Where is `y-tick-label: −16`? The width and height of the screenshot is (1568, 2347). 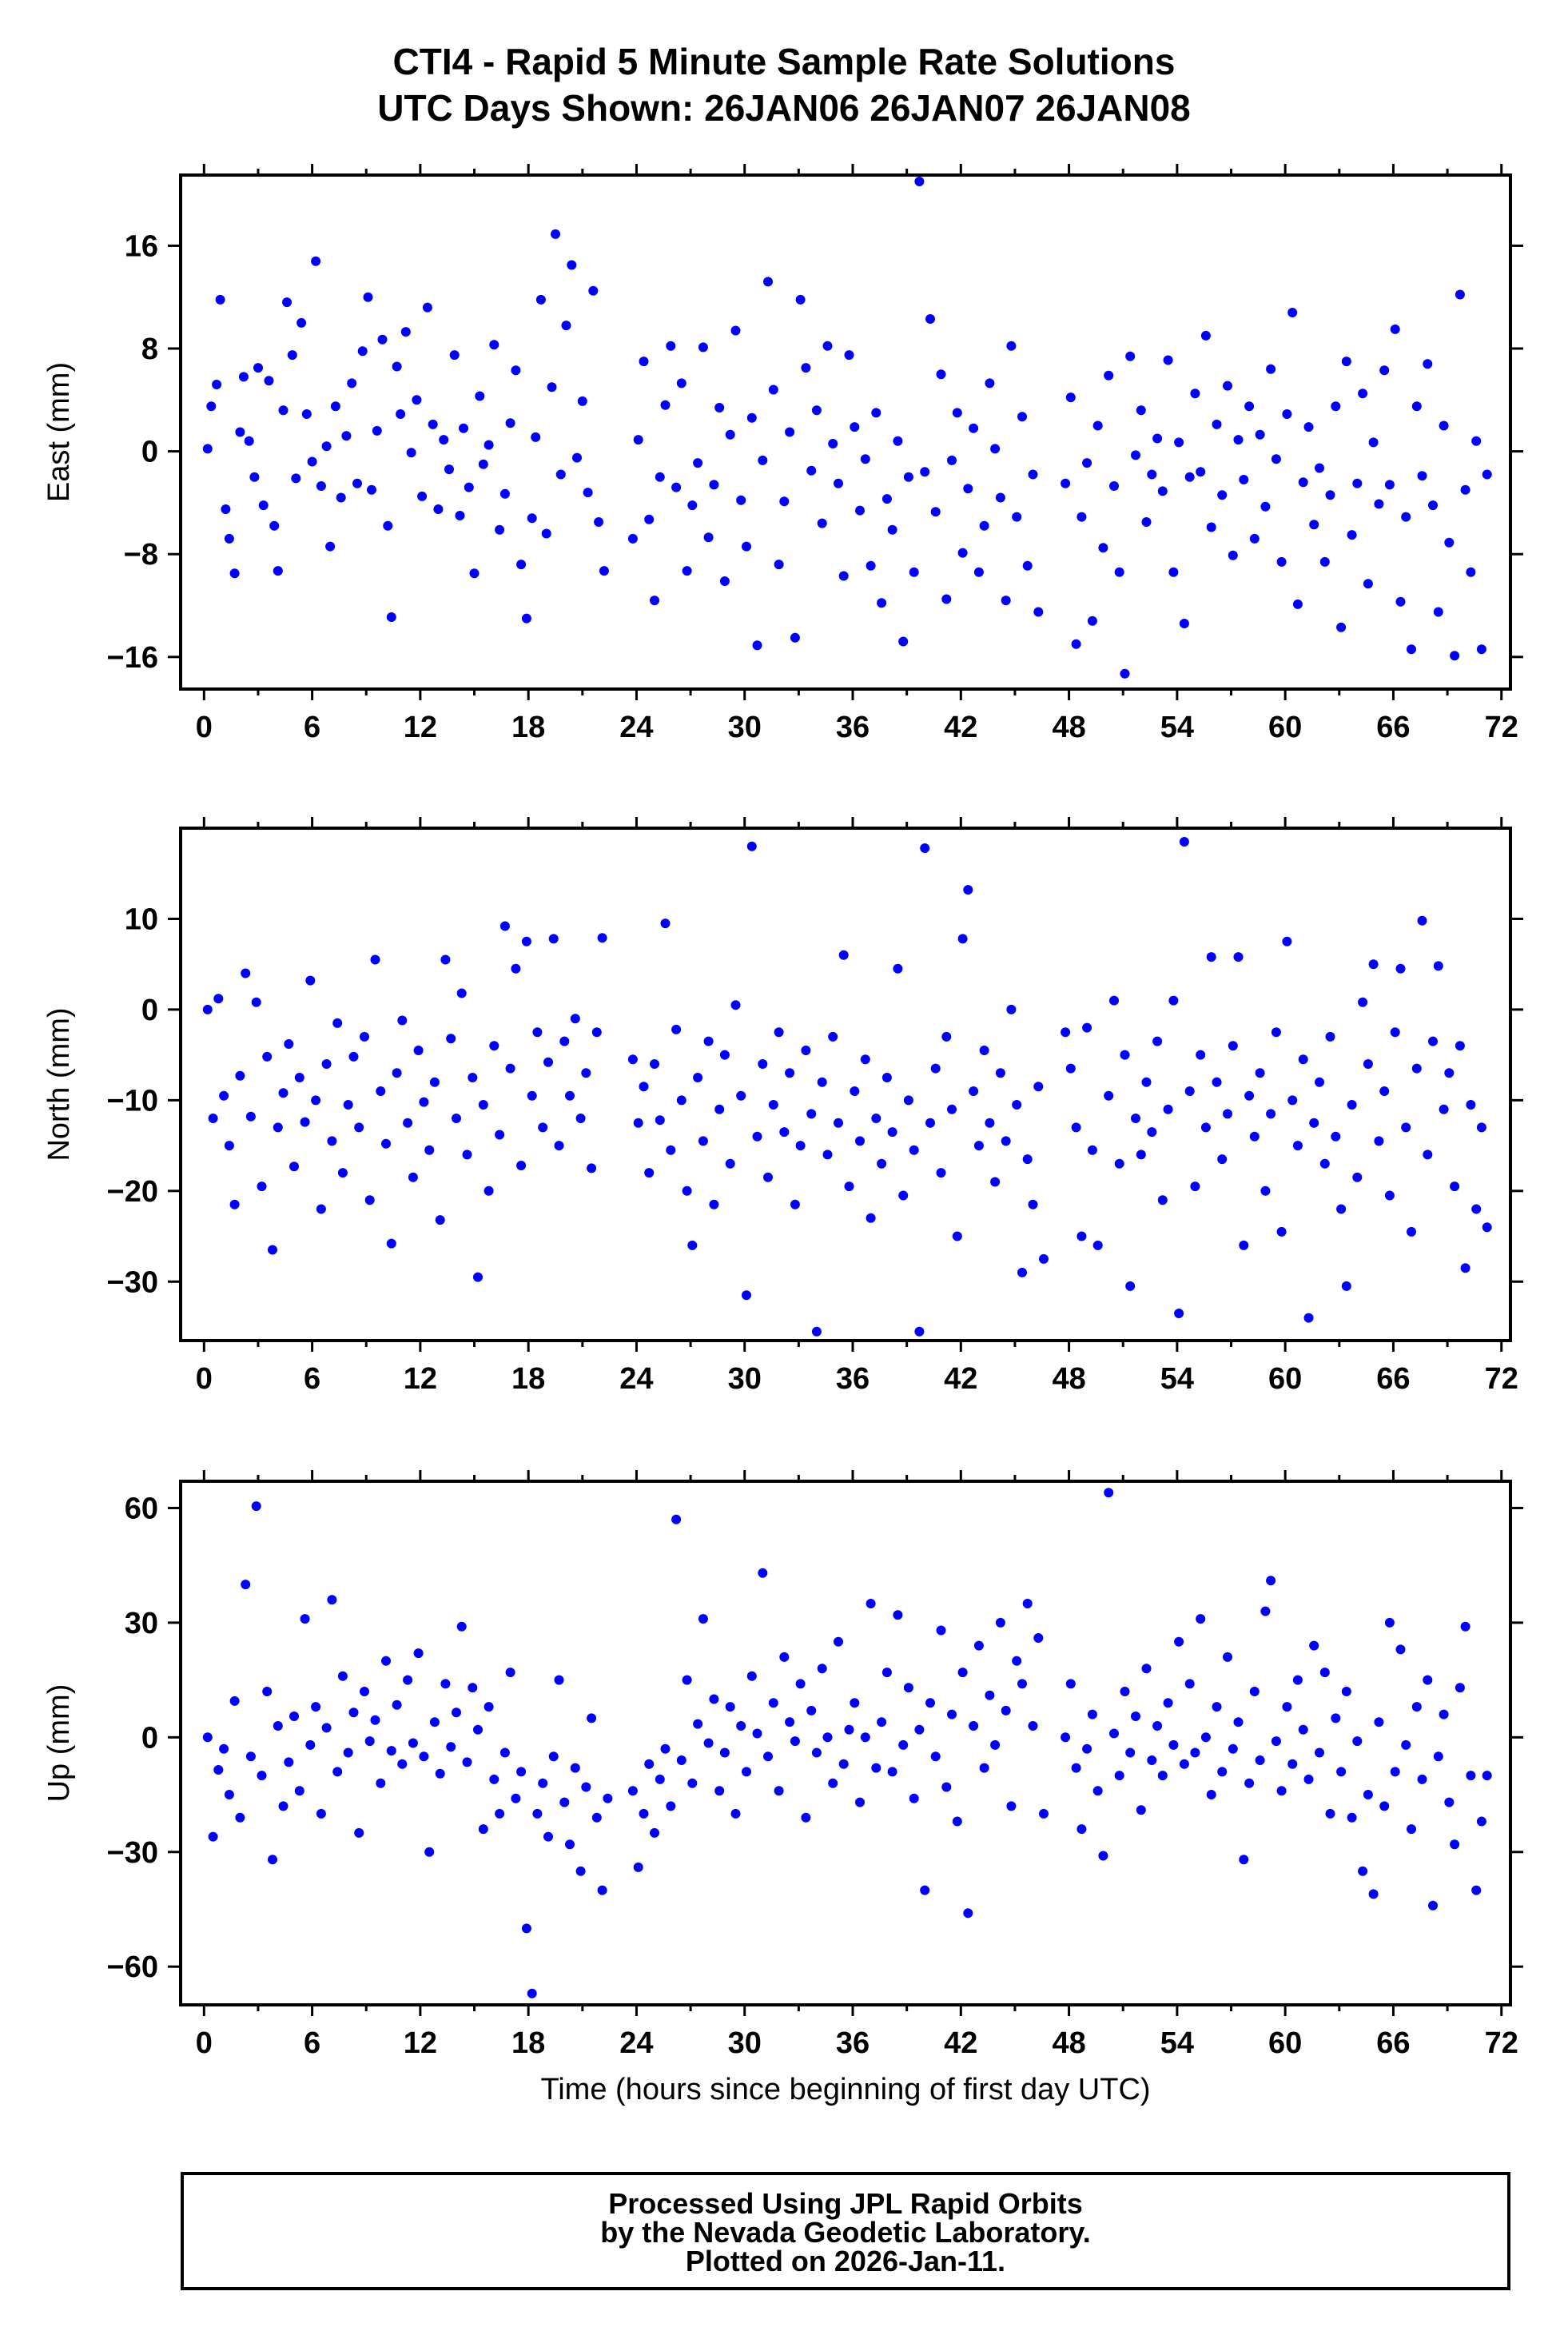
y-tick-label: −16 is located at coordinates (132, 658).